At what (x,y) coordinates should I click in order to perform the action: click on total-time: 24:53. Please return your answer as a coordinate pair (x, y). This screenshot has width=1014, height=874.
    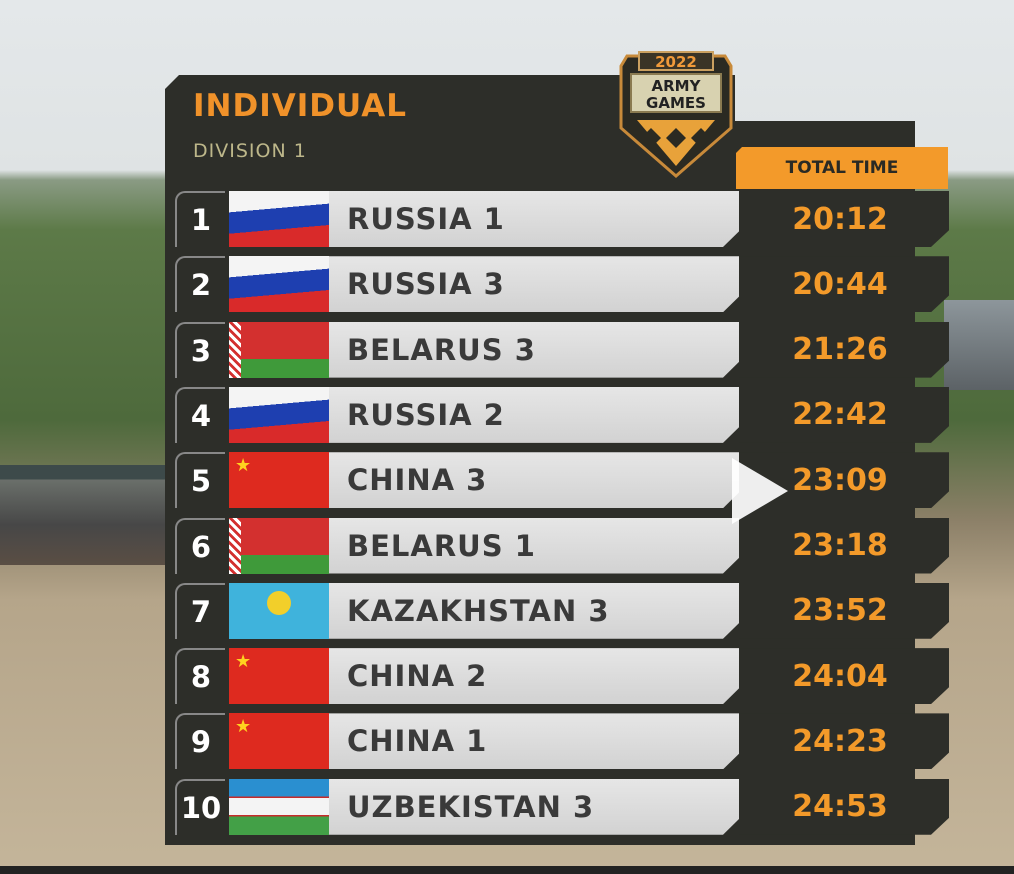
    Looking at the image, I should click on (844, 807).